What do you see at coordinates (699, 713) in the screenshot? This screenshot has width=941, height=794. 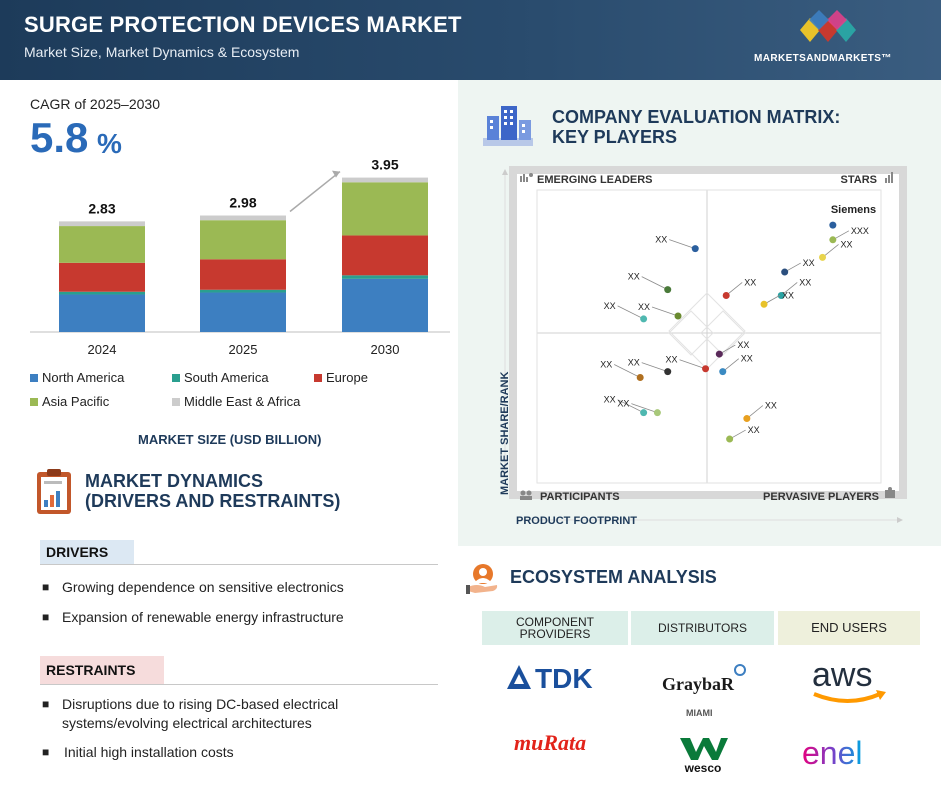 I see `miami-logo-text: MIAMI` at bounding box center [699, 713].